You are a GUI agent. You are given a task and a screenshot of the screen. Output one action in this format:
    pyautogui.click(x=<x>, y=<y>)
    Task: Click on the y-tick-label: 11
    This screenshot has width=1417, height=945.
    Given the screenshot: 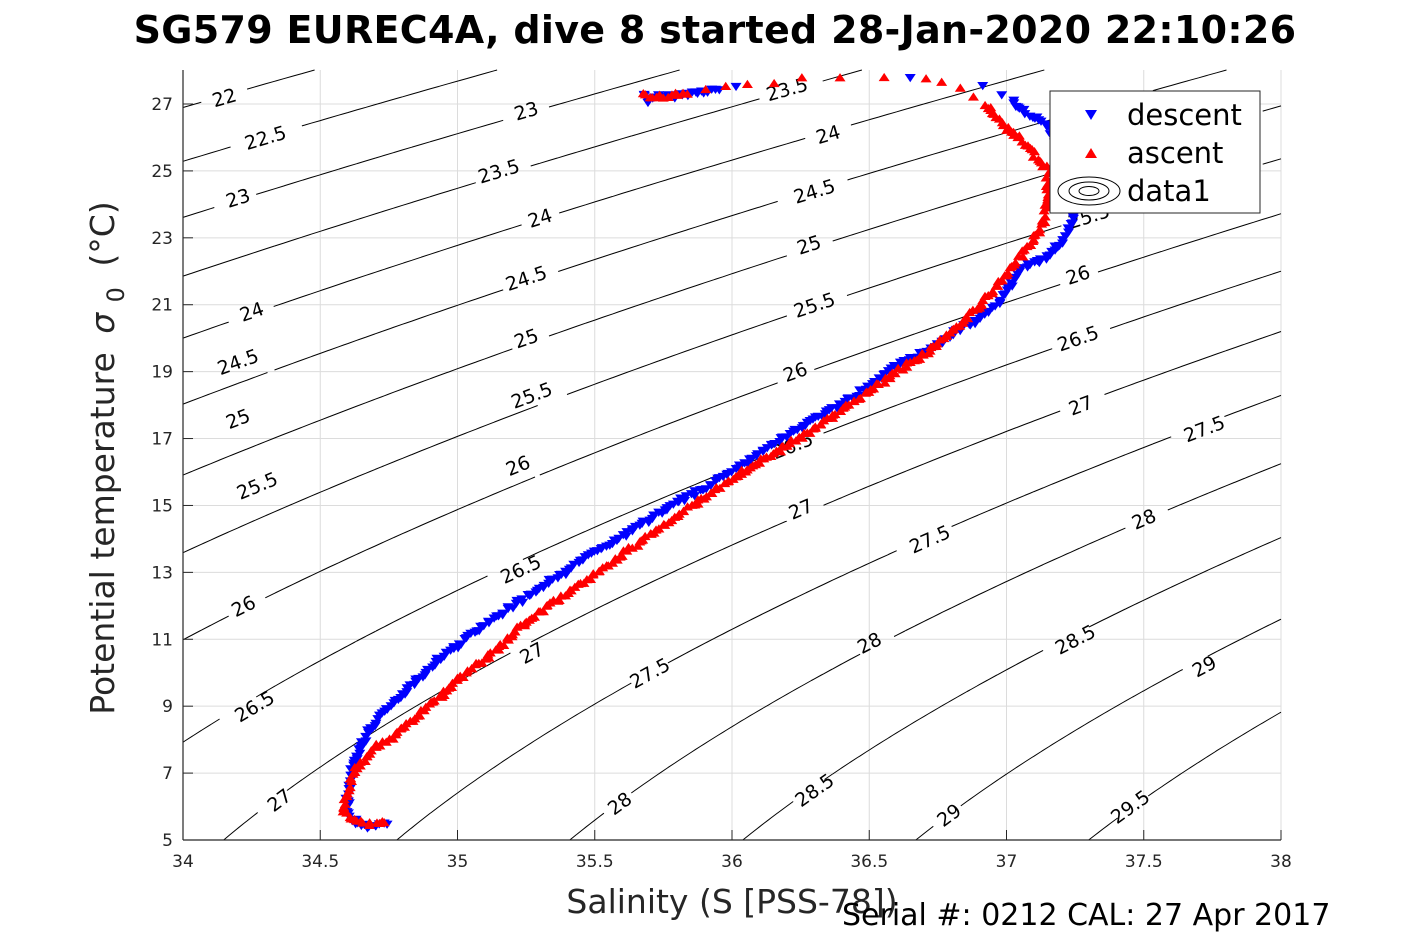 What is the action you would take?
    pyautogui.click(x=162, y=640)
    